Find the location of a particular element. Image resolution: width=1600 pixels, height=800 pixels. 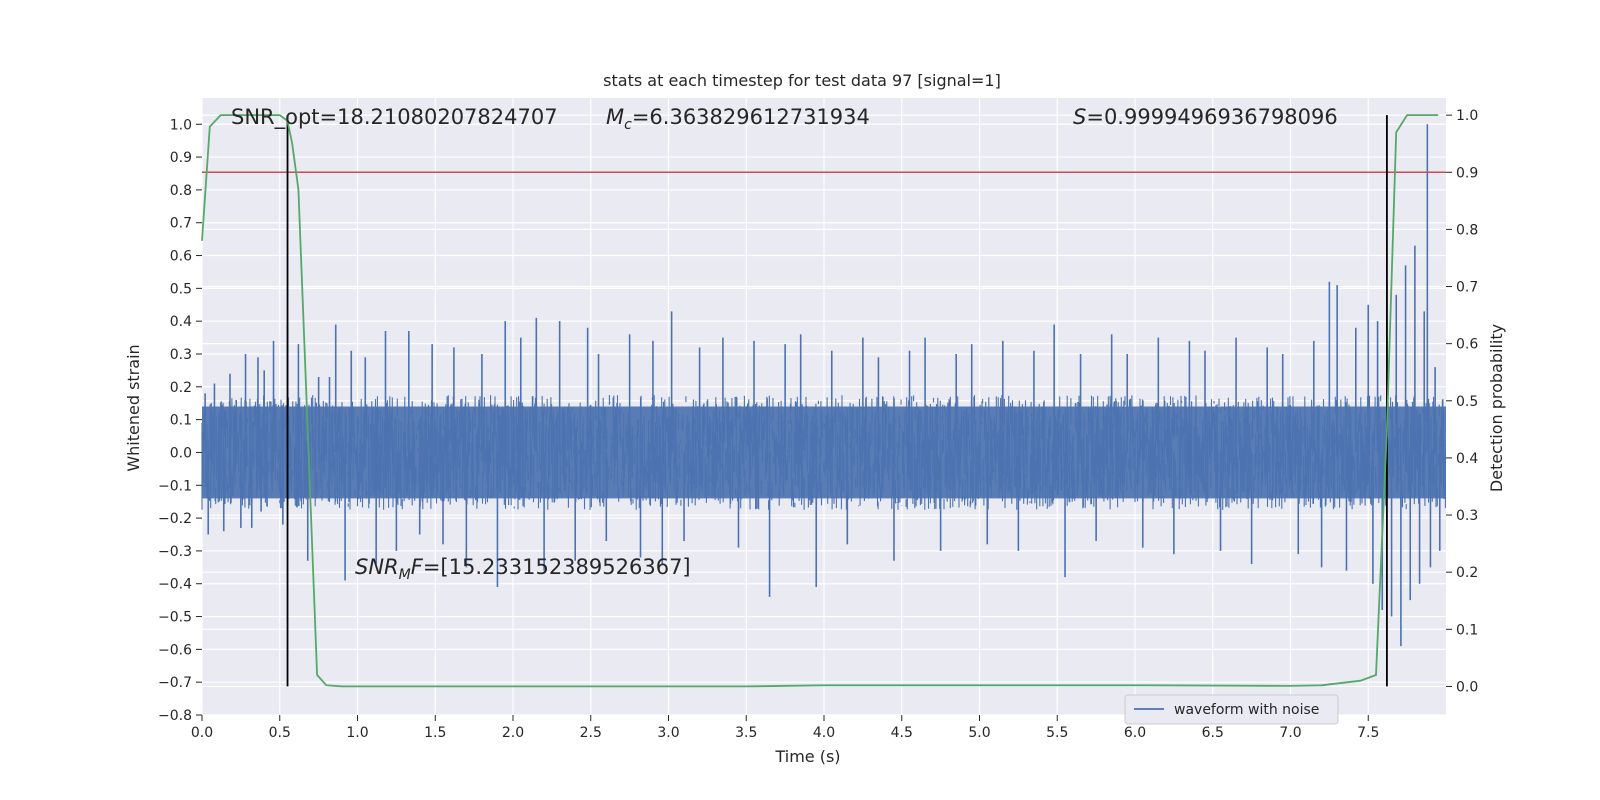

x-tick-label: 1.5 is located at coordinates (435, 733).